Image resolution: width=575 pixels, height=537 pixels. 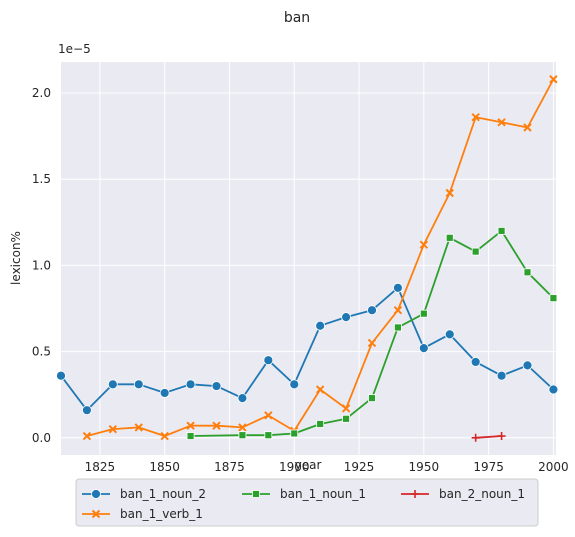 I want to click on y-tick-label: 1.0, so click(x=41, y=265).